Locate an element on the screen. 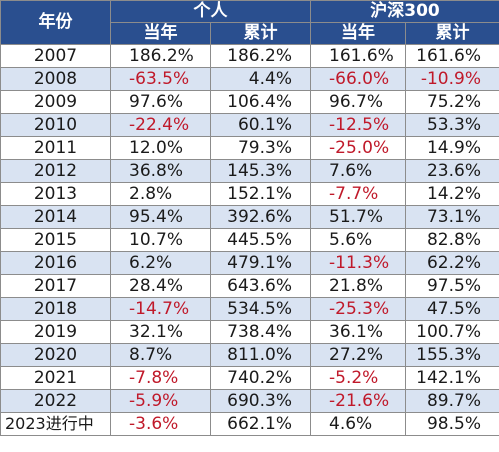  cell-index-annual: -5.2% is located at coordinates (358, 378).